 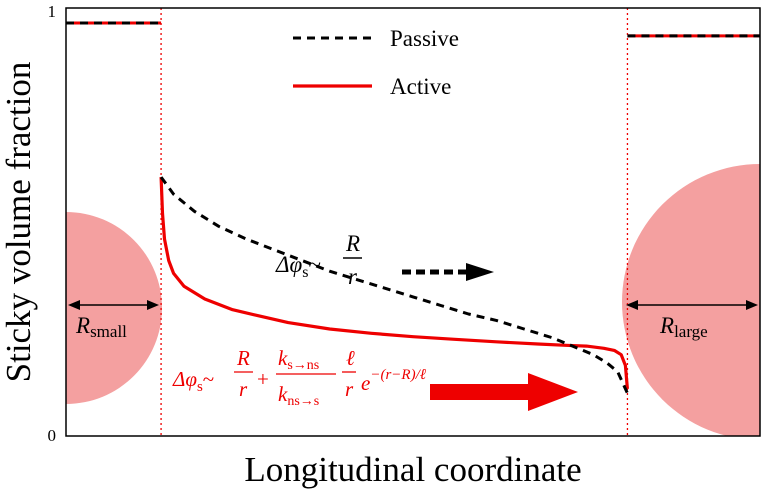 I want to click on x-axis-label: Longitudinal coordinate, so click(x=412, y=469).